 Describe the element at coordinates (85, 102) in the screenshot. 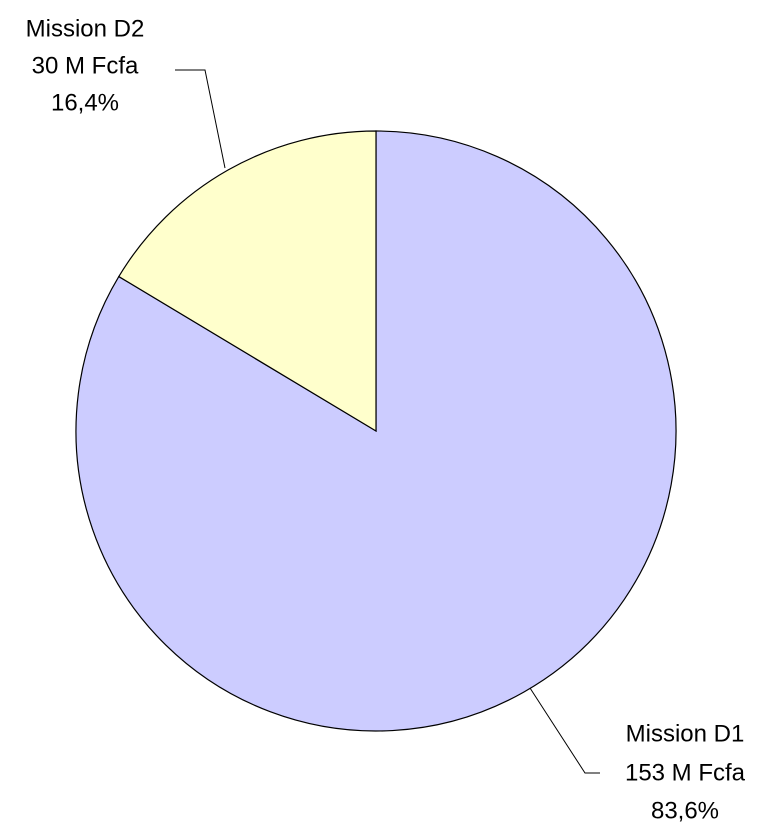

I see `slice-label: 16,4%` at that location.